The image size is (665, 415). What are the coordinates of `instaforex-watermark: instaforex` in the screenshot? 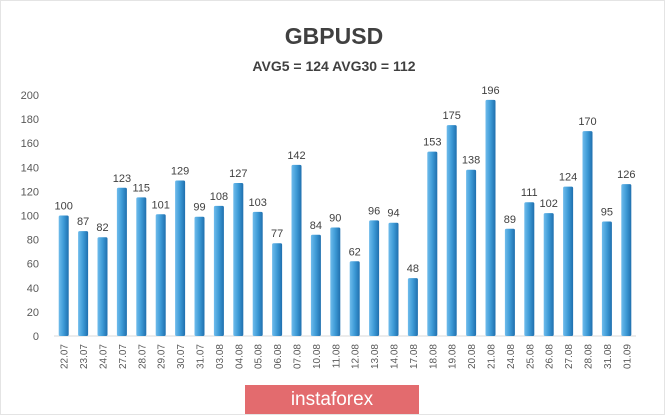 It's located at (332, 399).